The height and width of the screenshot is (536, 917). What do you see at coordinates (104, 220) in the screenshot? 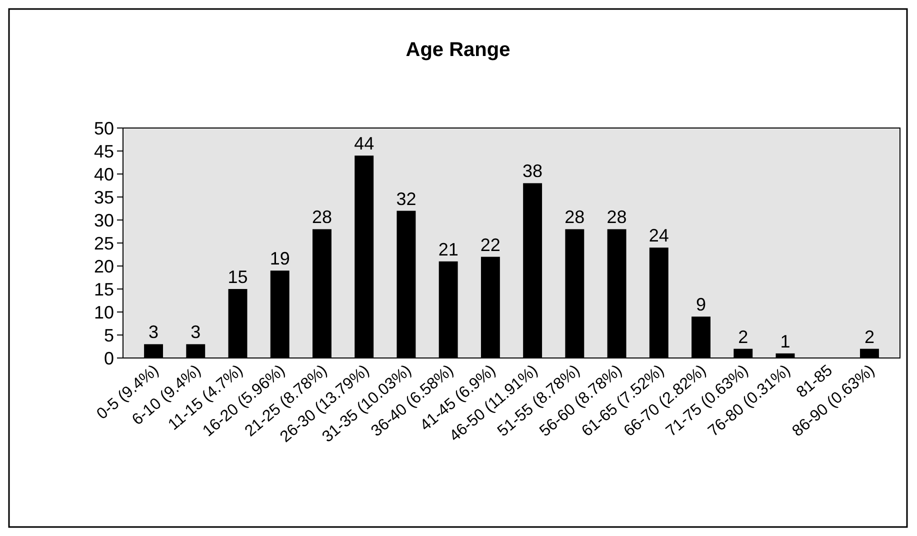
I see `y-tick-label: 30` at bounding box center [104, 220].